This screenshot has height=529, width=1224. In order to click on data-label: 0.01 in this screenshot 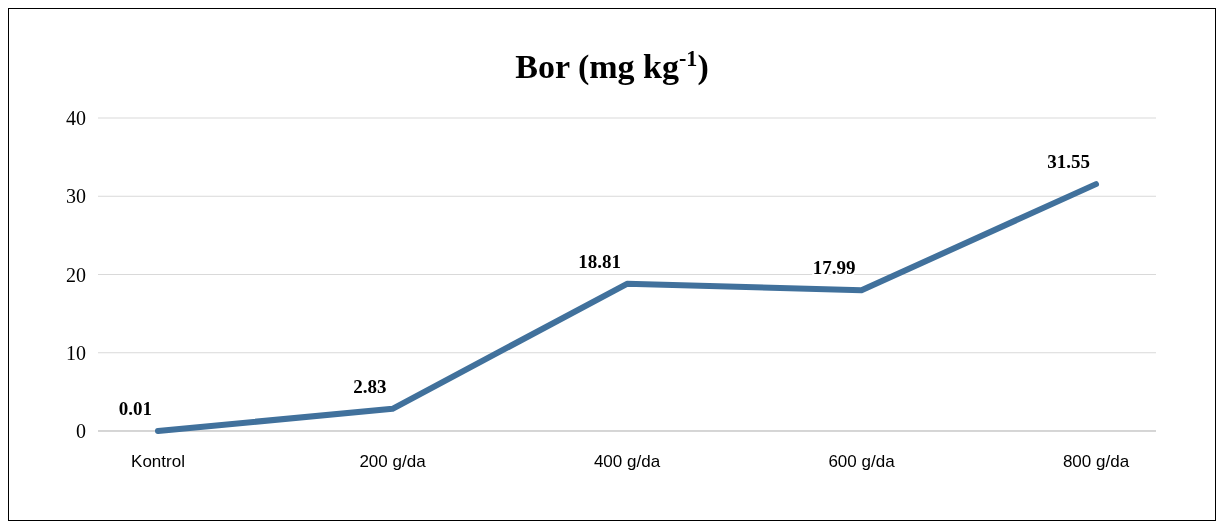, I will do `click(135, 408)`.